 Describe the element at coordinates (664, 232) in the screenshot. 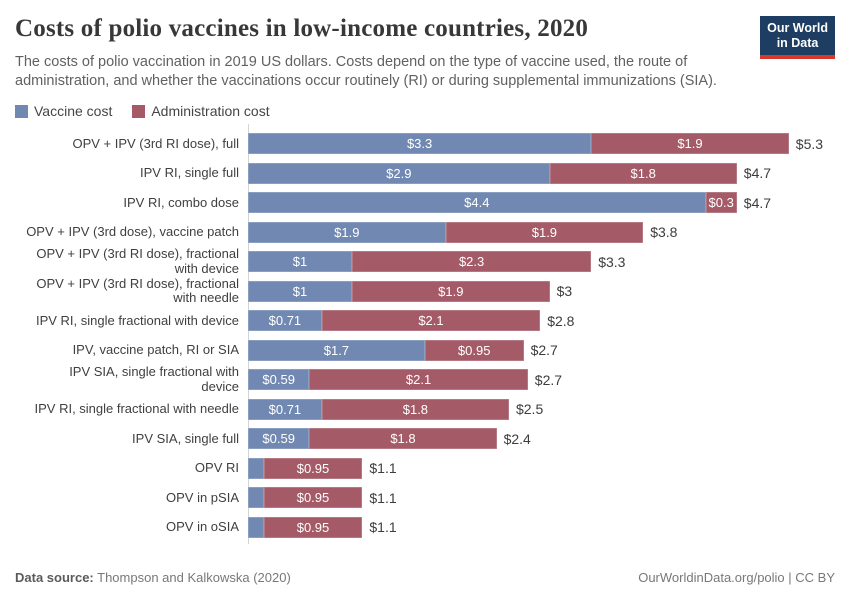

I see `bar-total-label: $3.8` at that location.